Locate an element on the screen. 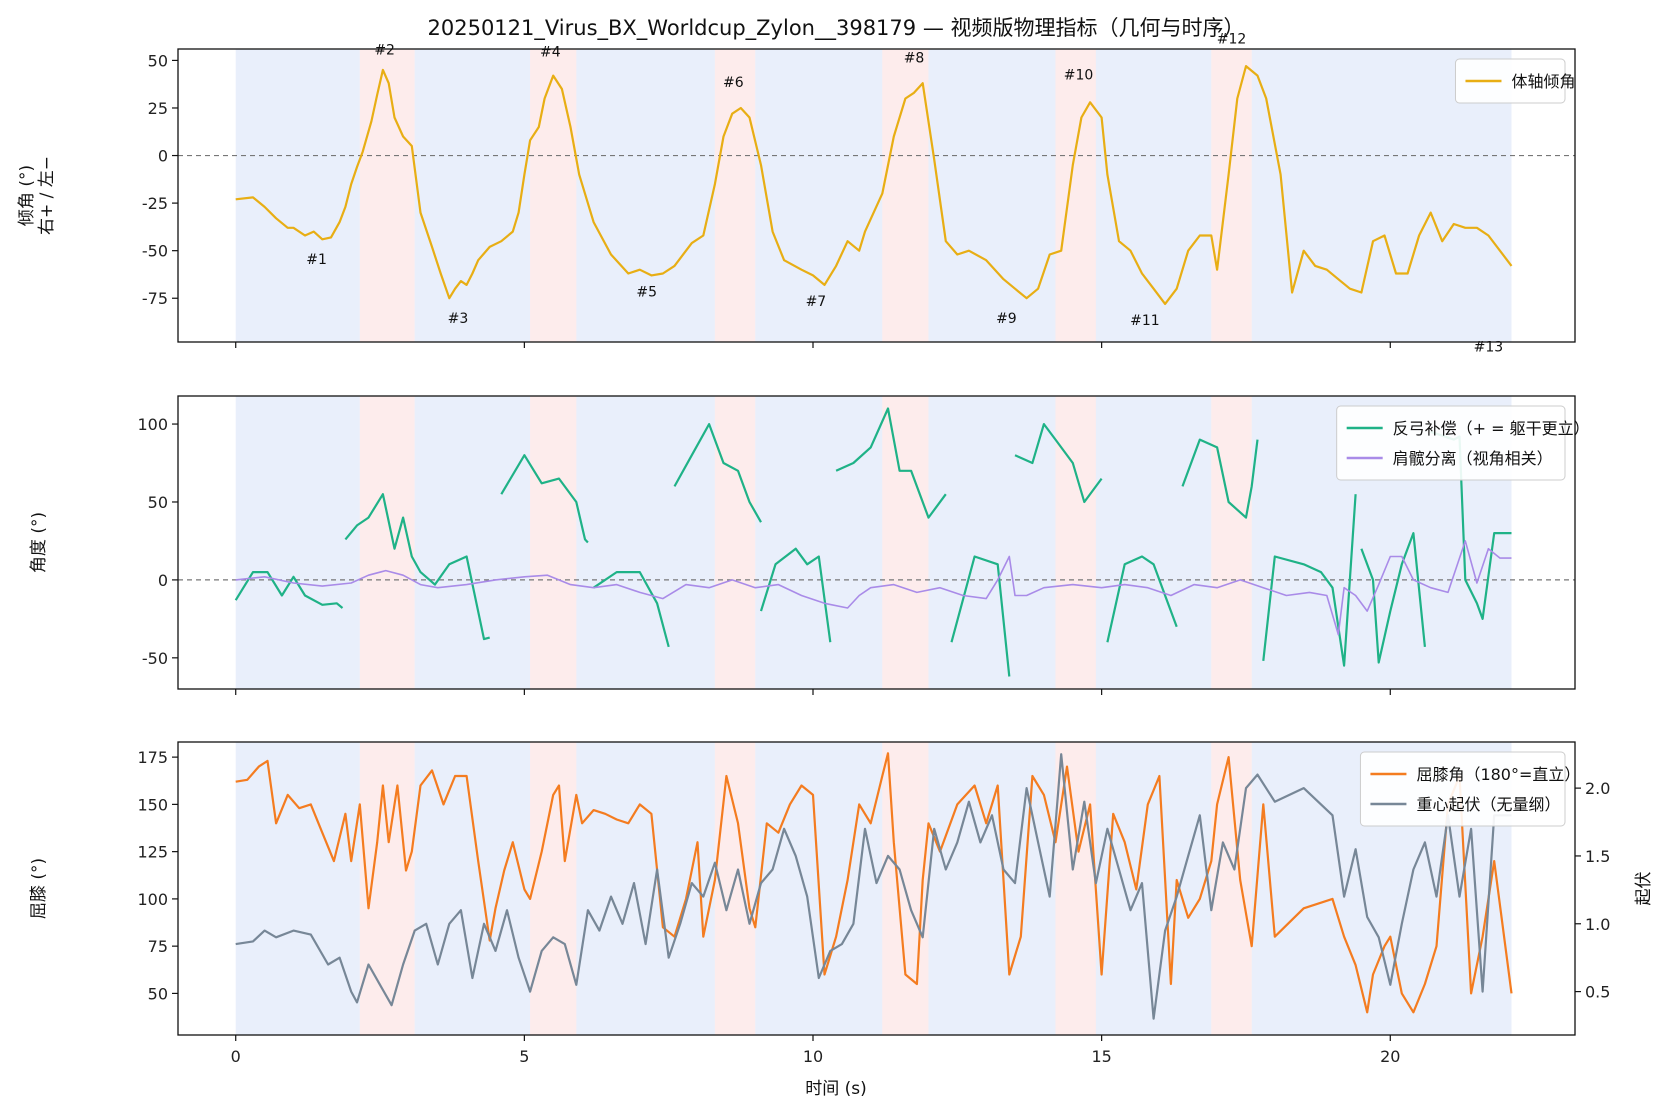 The height and width of the screenshot is (1114, 1658). legend: 反弓补偿（+ = 躯干更立） 肩髋分离（视角相关） is located at coordinates (1463, 443).